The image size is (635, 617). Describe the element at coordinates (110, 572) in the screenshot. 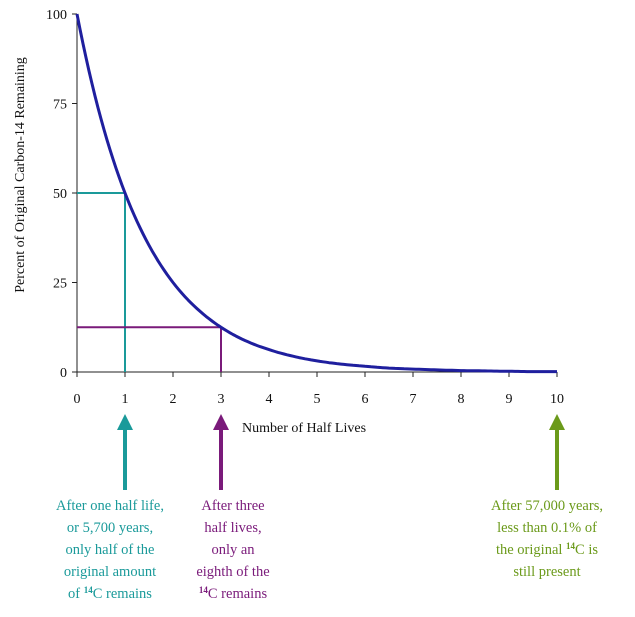

I see `annotation-line: original amount` at that location.